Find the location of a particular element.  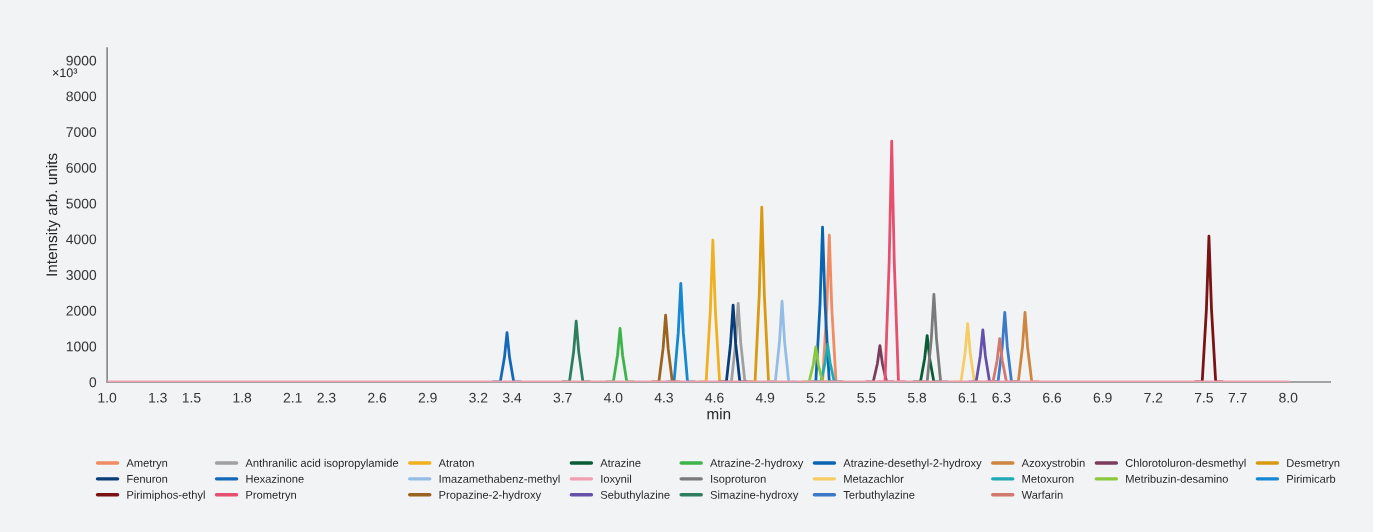

x-tick-label: 6.3 is located at coordinates (1001, 397).